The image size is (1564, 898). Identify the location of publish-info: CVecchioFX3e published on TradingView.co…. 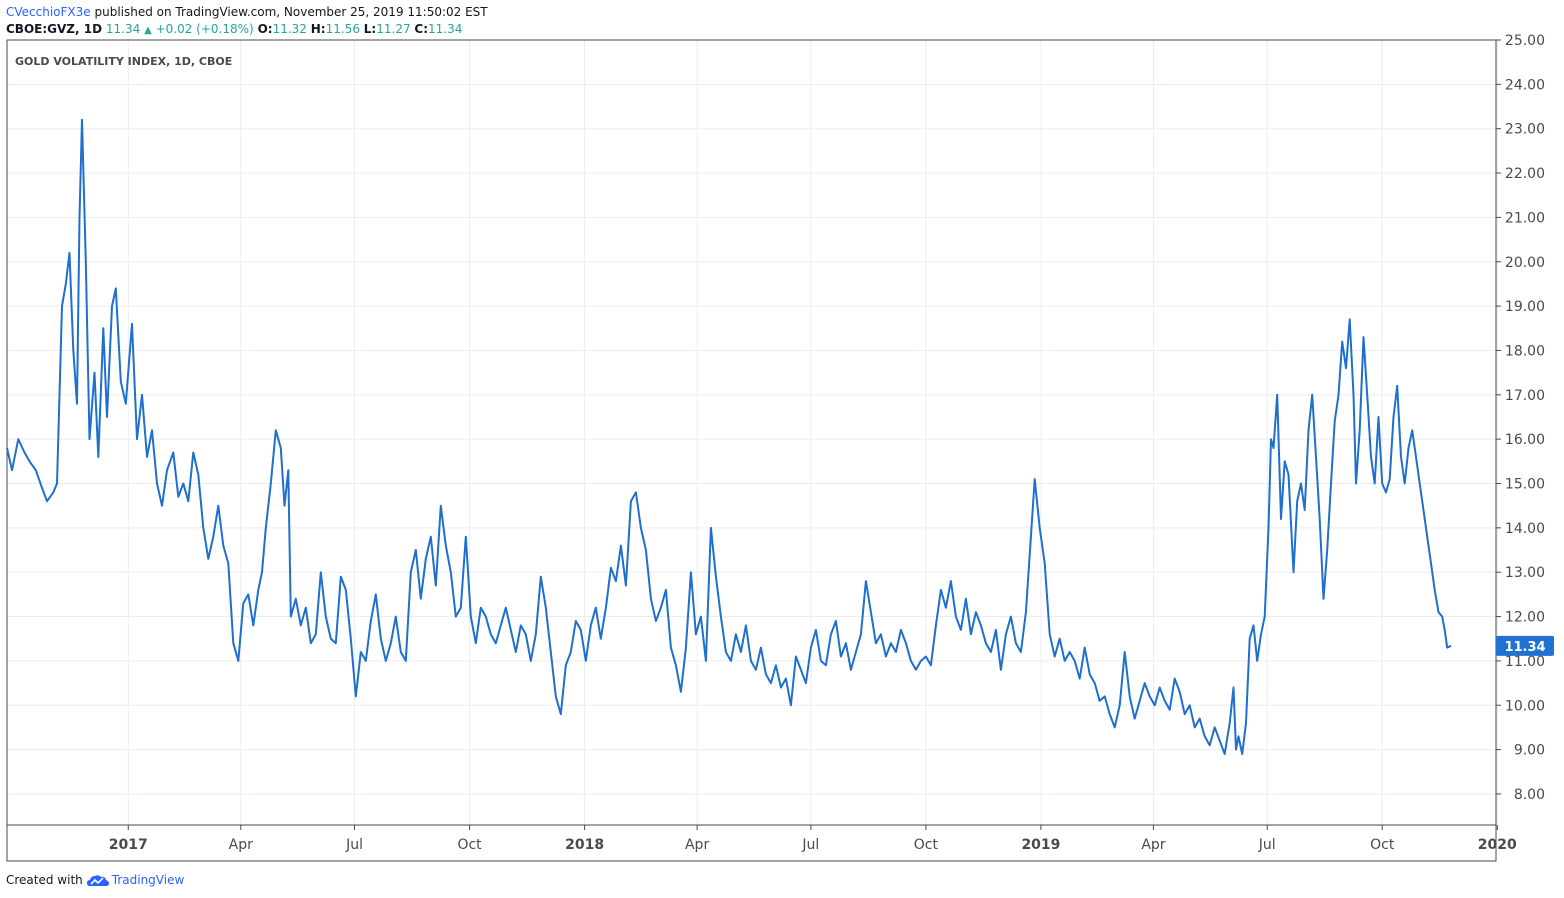
(247, 12).